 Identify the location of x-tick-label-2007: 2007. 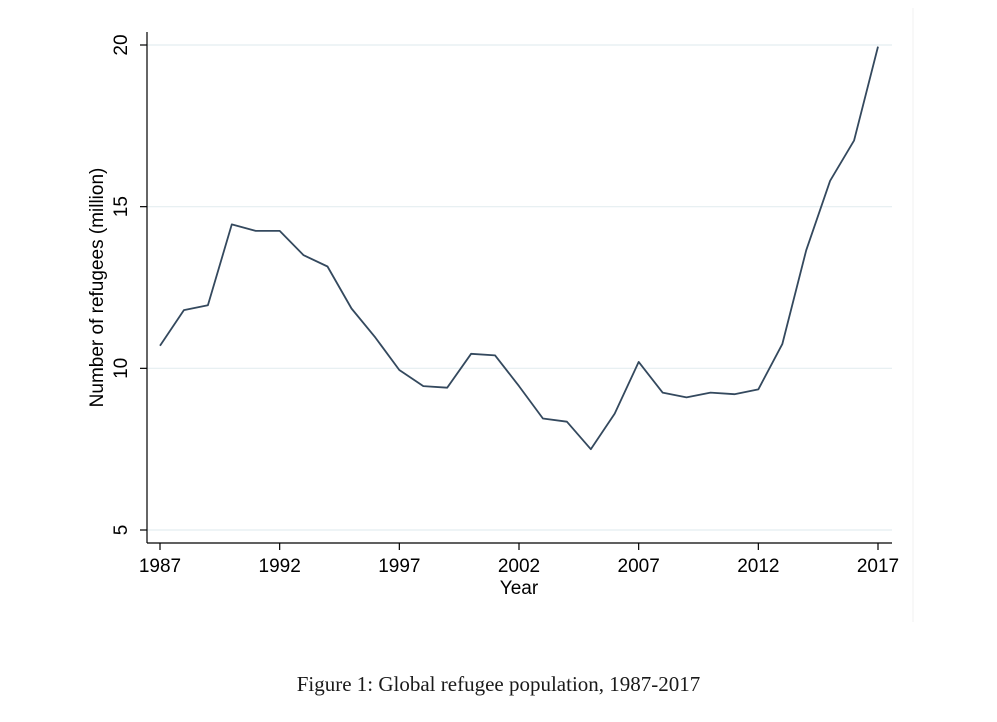
(639, 566).